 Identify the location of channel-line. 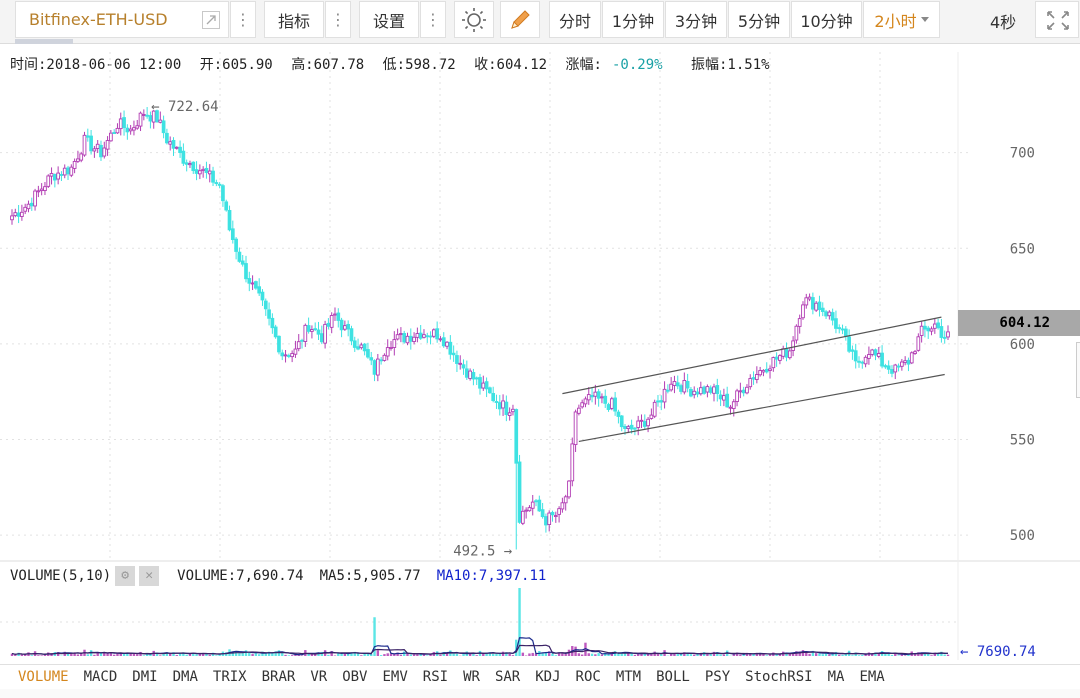
(752, 355).